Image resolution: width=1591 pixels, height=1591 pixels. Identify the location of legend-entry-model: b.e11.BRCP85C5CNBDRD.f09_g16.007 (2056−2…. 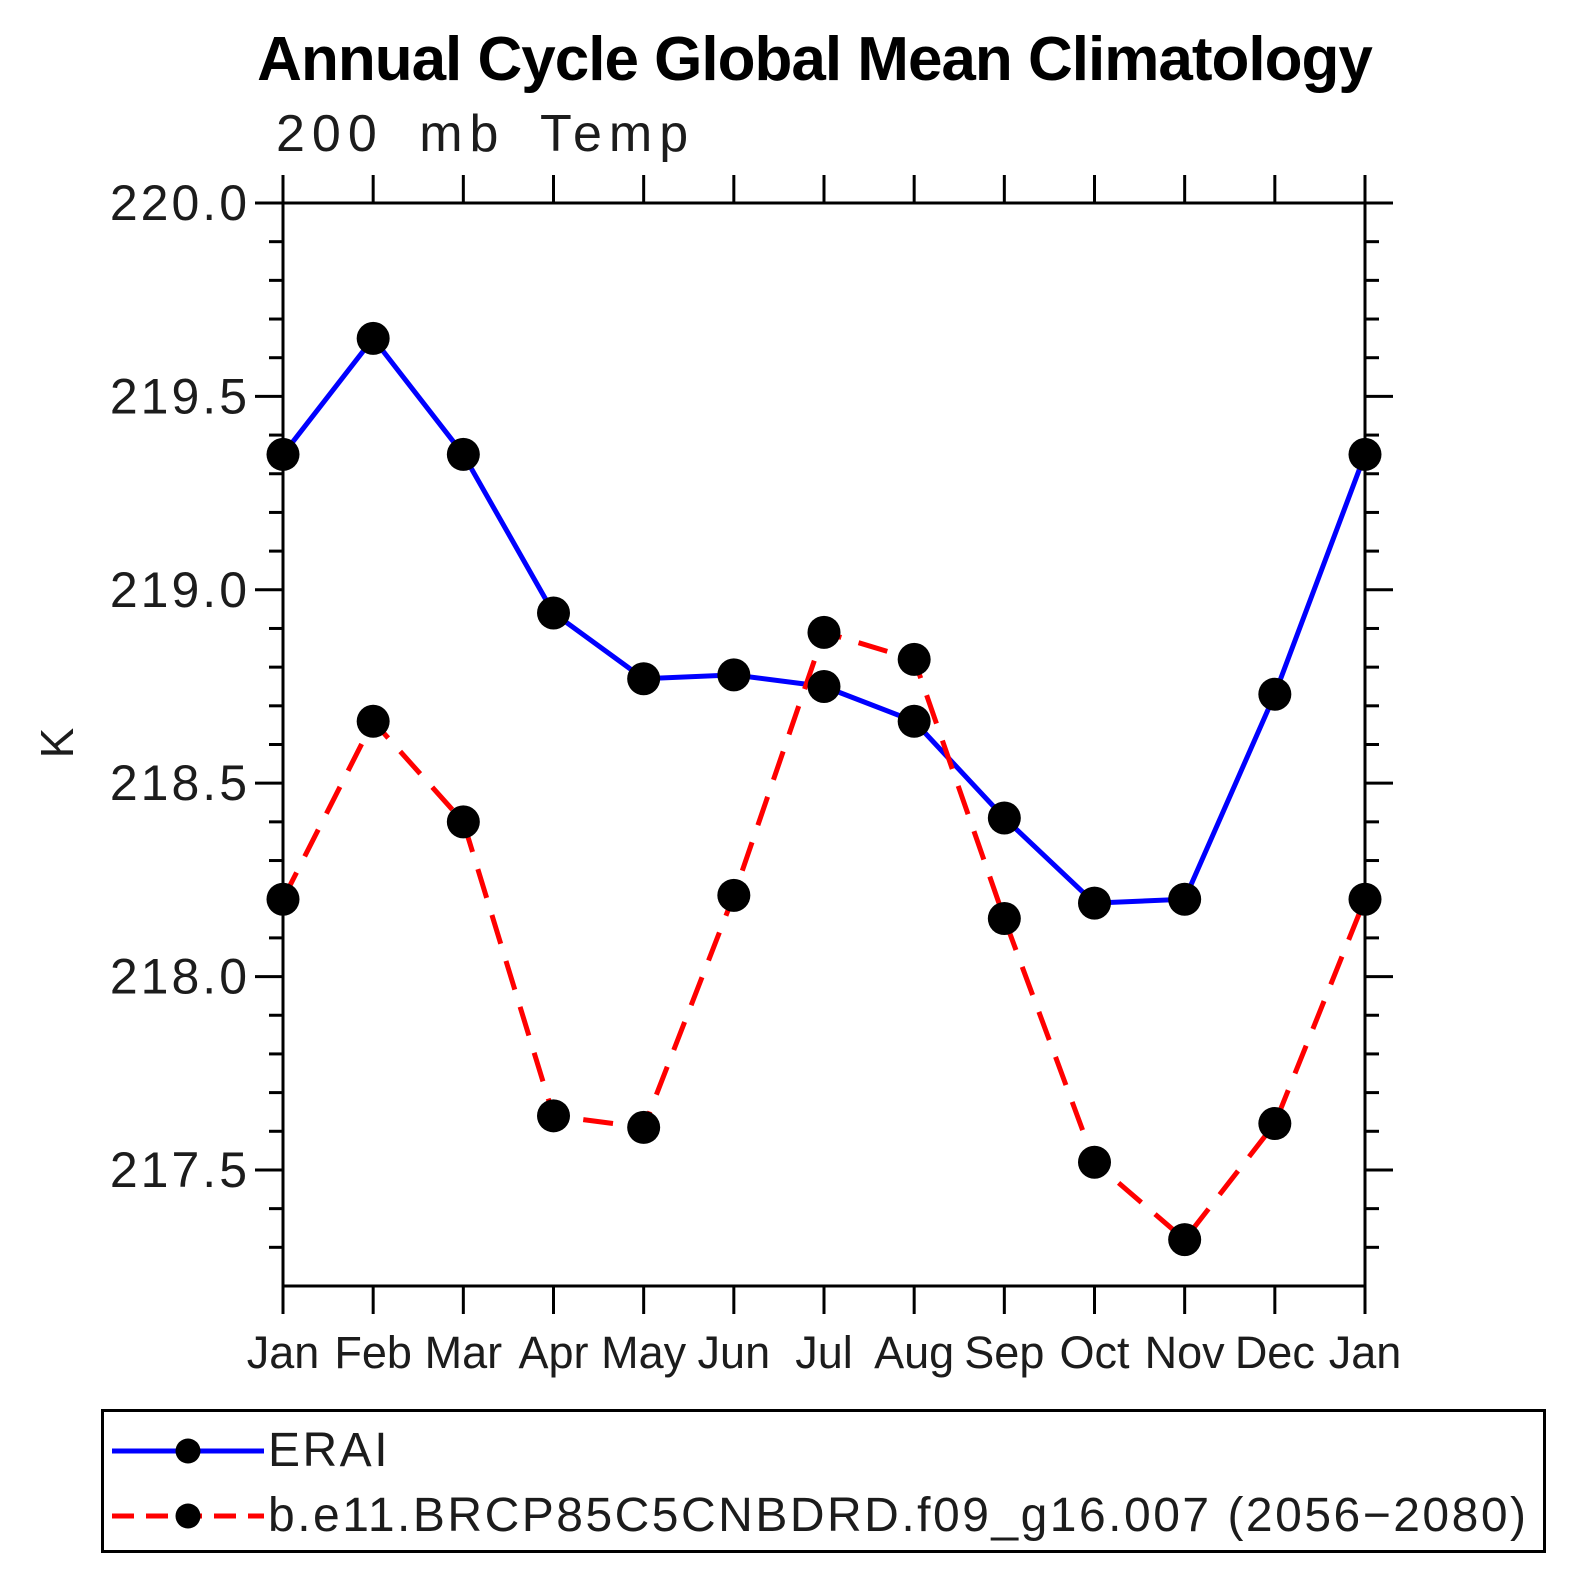
(818, 1515).